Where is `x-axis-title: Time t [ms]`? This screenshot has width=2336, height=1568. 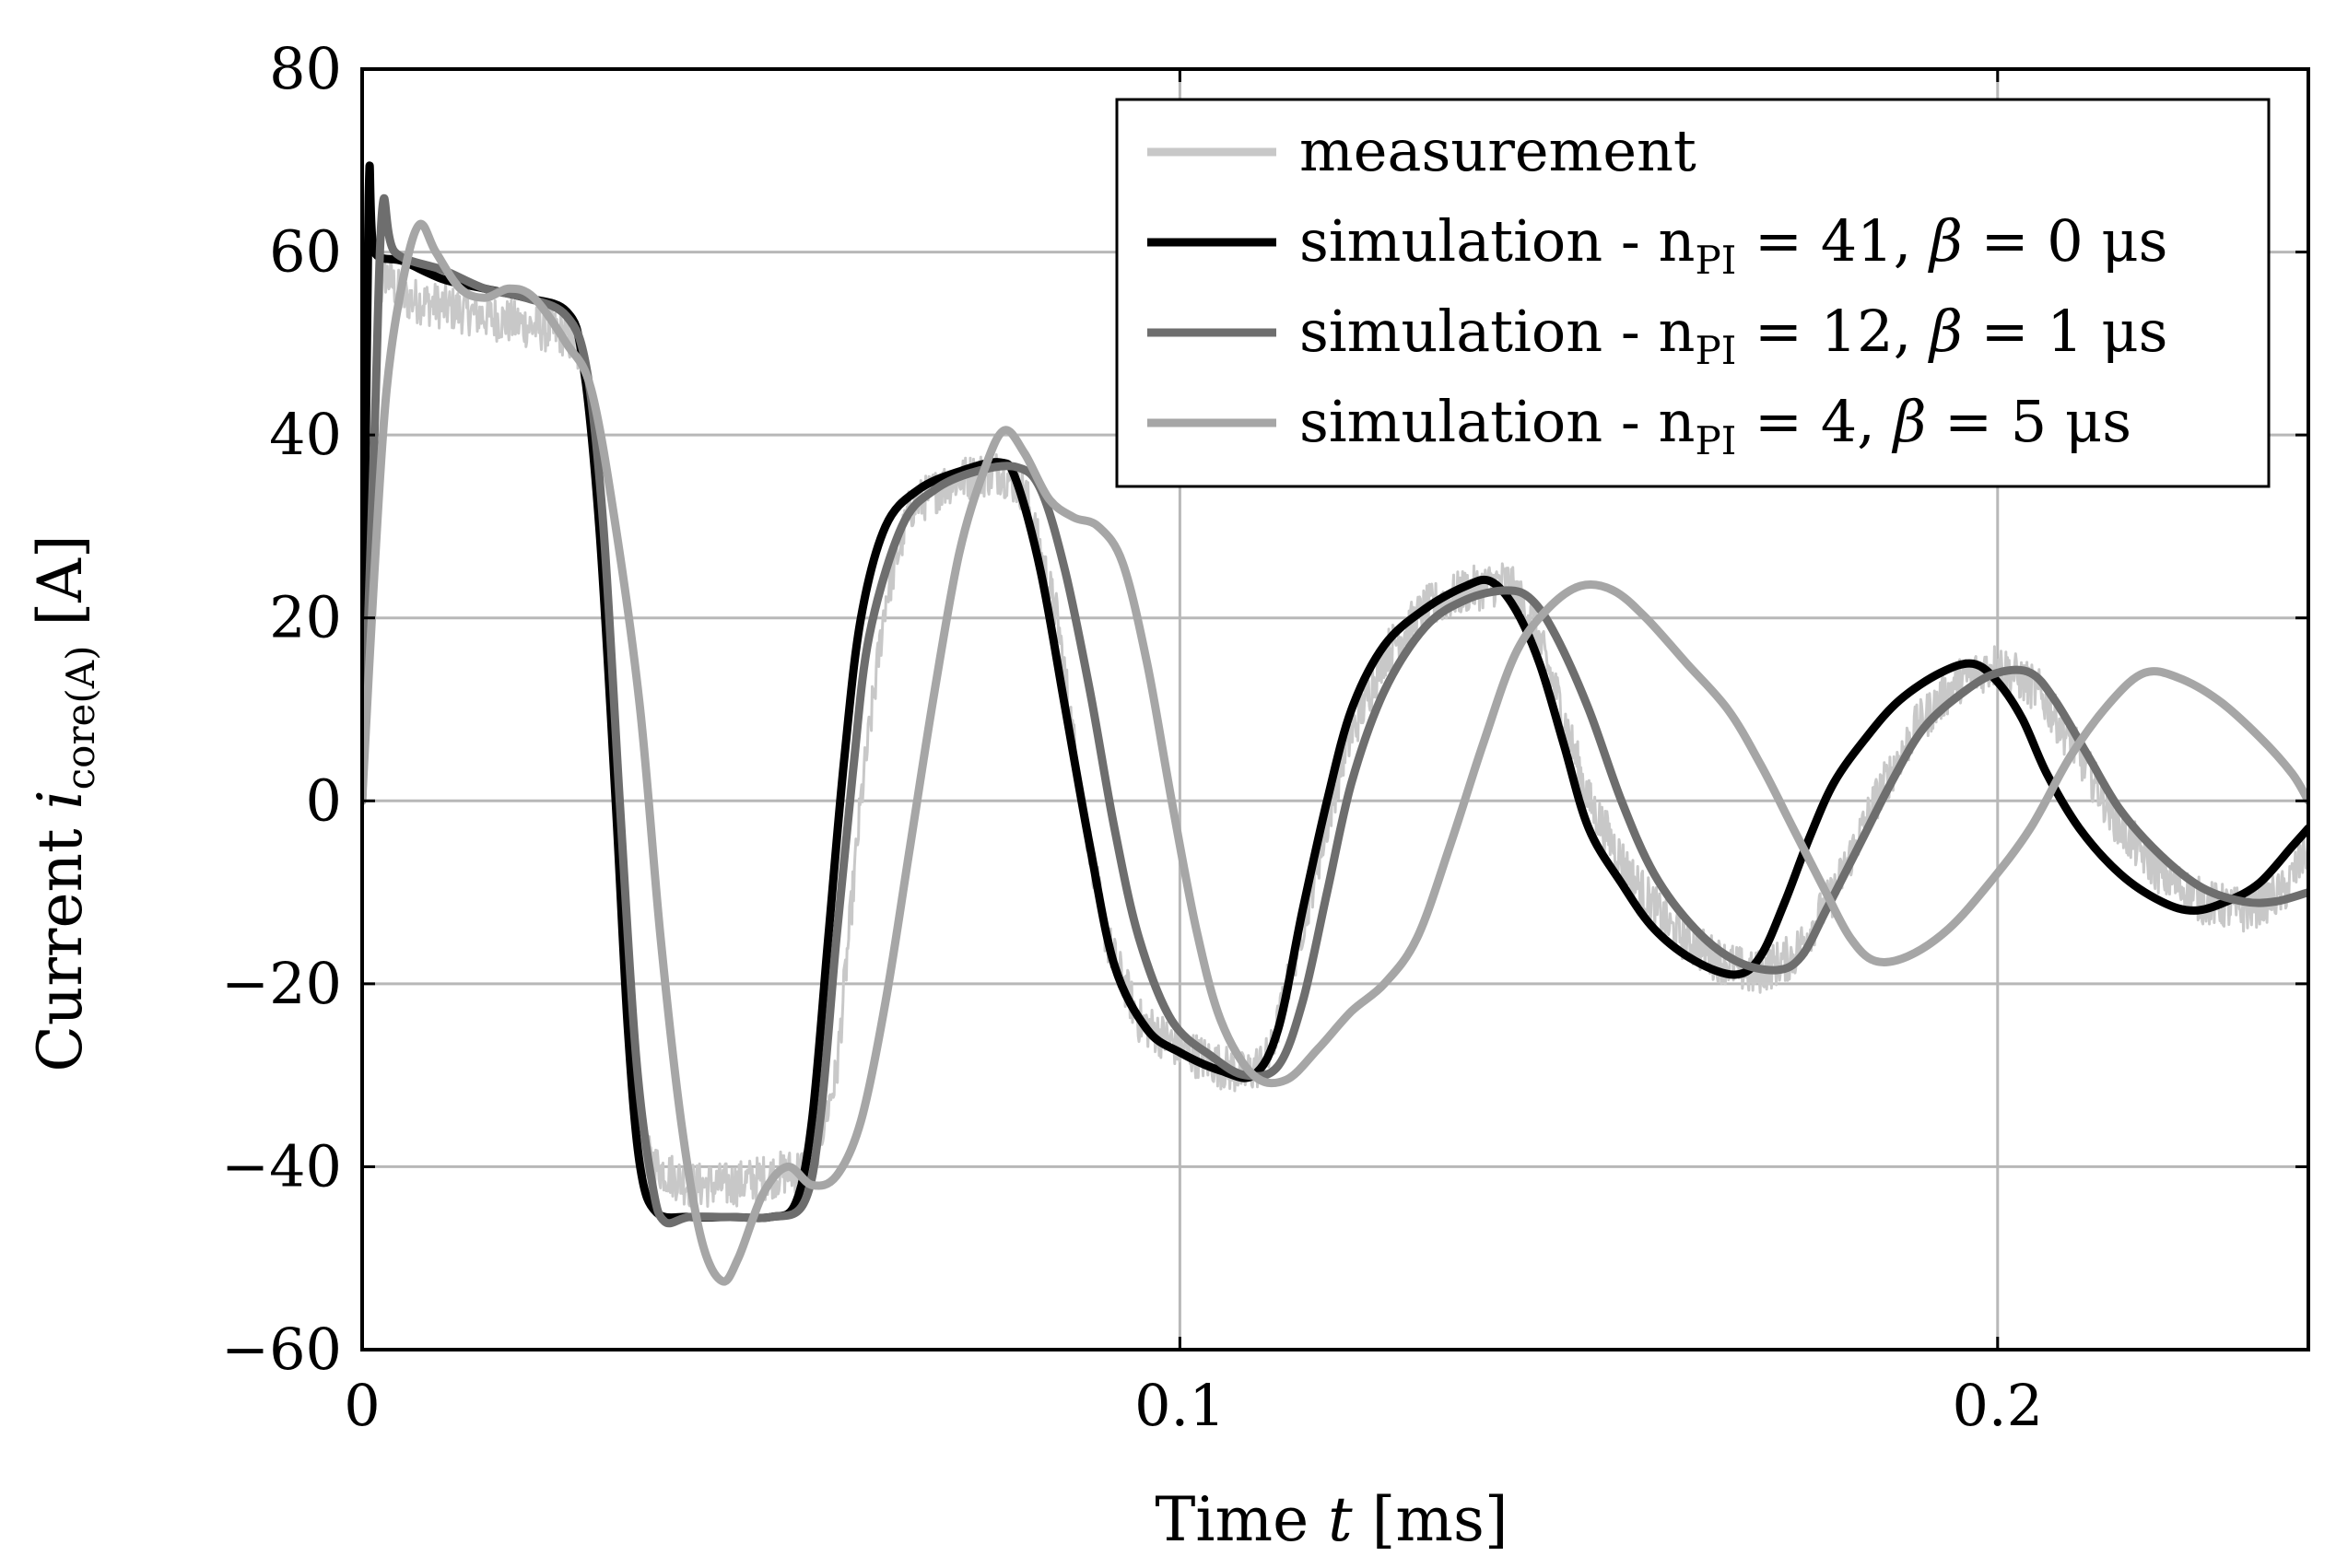
x-axis-title: Time t [ms] is located at coordinates (1331, 1519).